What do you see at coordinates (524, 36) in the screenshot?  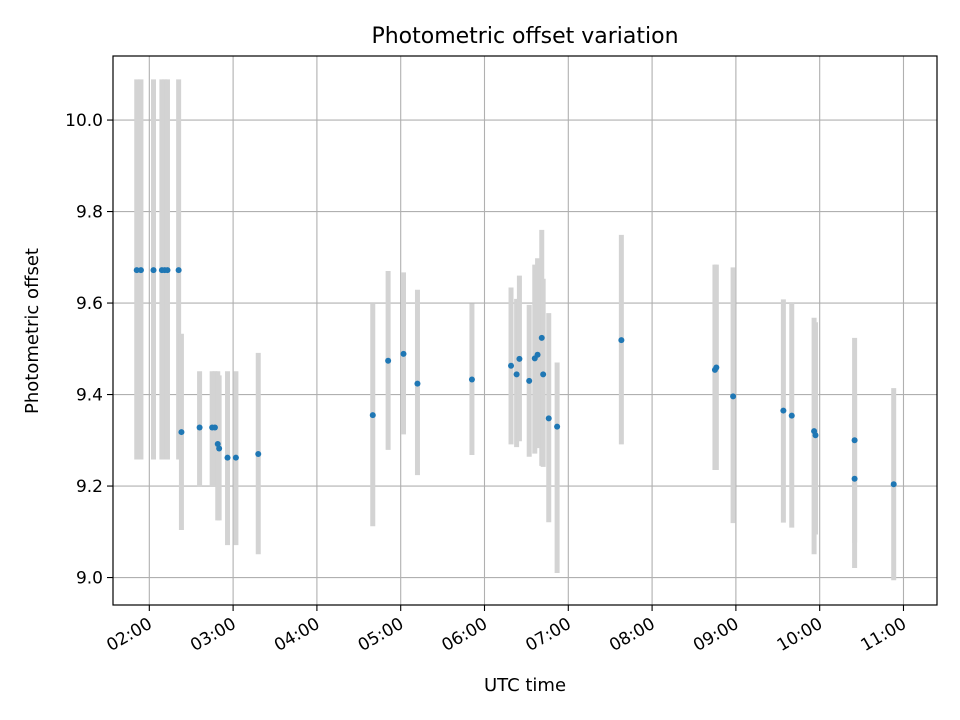 I see `chart-title: Photometric offset variation` at bounding box center [524, 36].